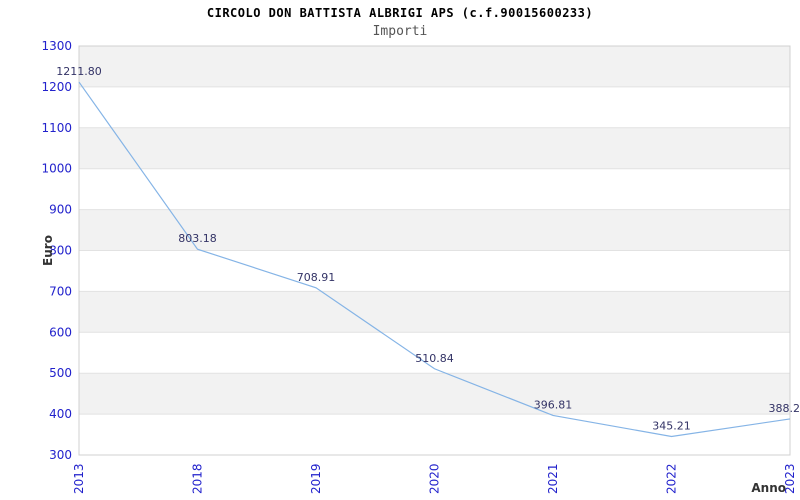 The width and height of the screenshot is (800, 500). I want to click on y-tick-label: 700, so click(60, 291).